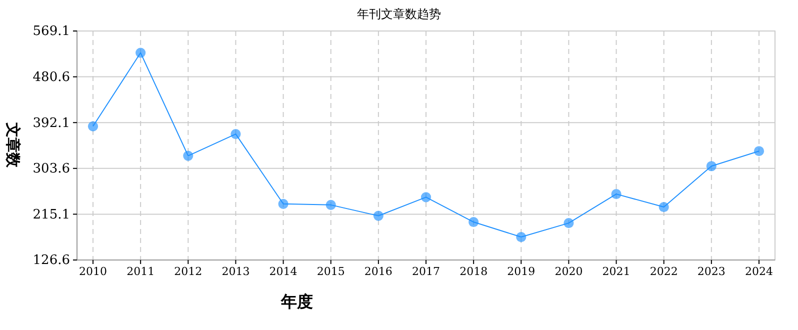 The image size is (798, 330). I want to click on y-tick-label: 303.6, so click(51, 169).